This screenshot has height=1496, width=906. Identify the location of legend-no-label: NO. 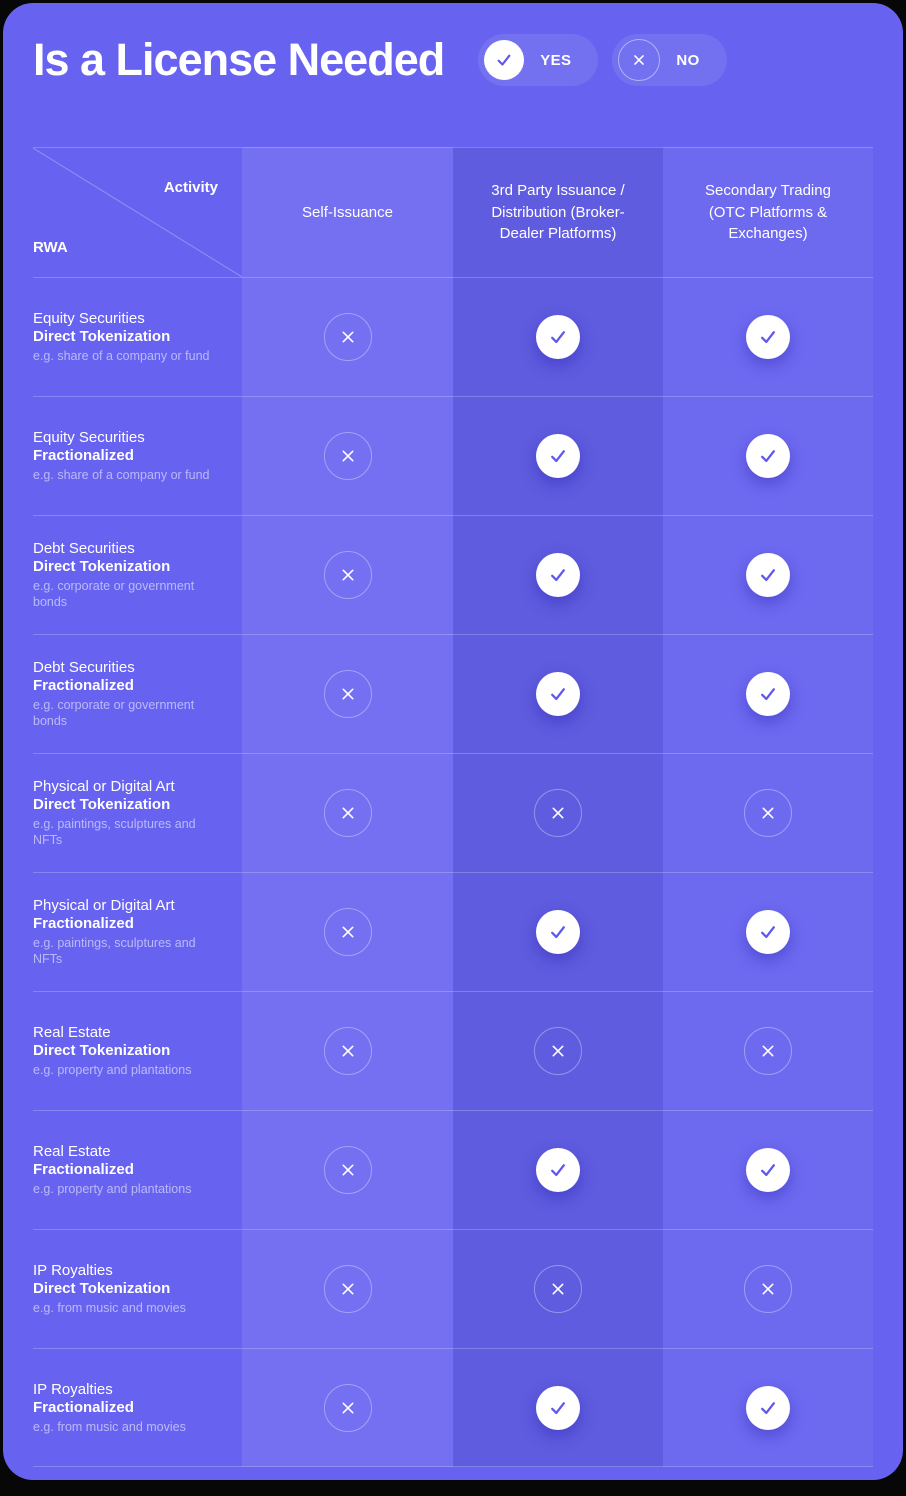
(688, 60).